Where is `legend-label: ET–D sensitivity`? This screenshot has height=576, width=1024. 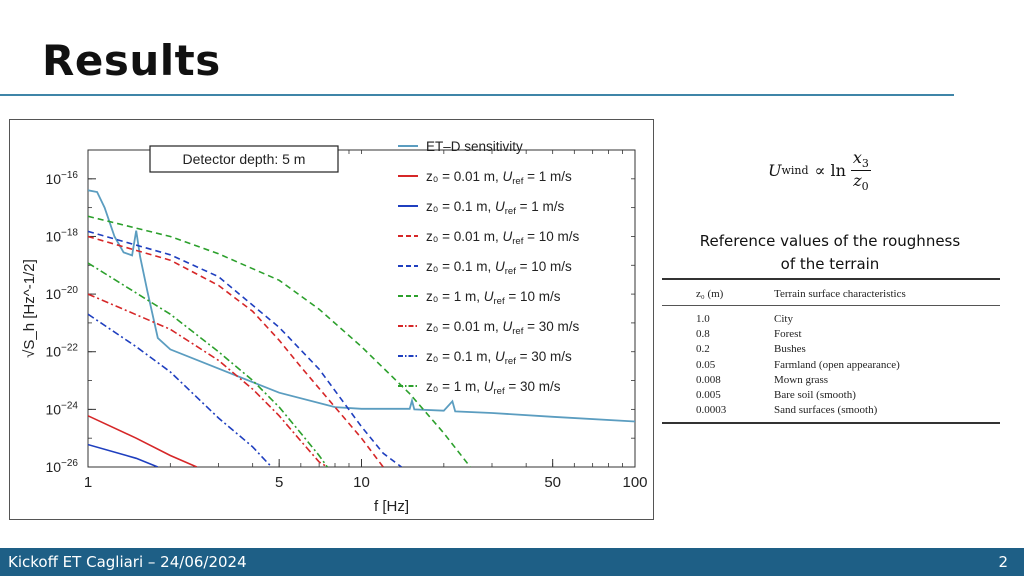 legend-label: ET–D sensitivity is located at coordinates (474, 146).